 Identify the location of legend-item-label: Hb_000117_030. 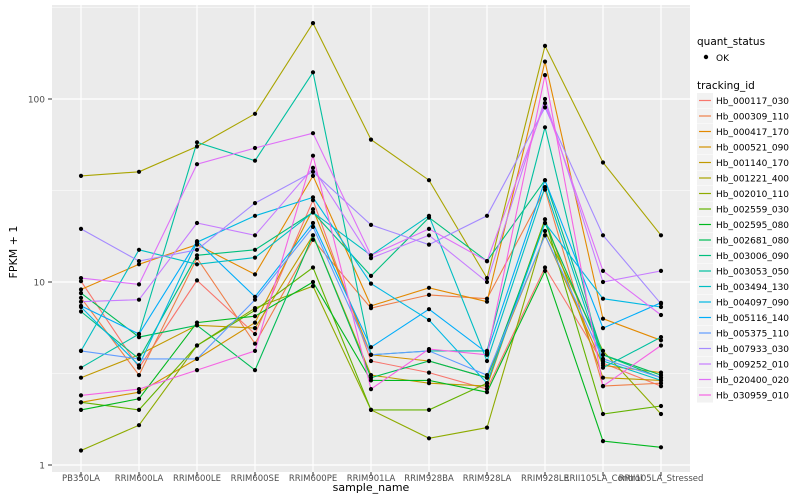
(752, 102).